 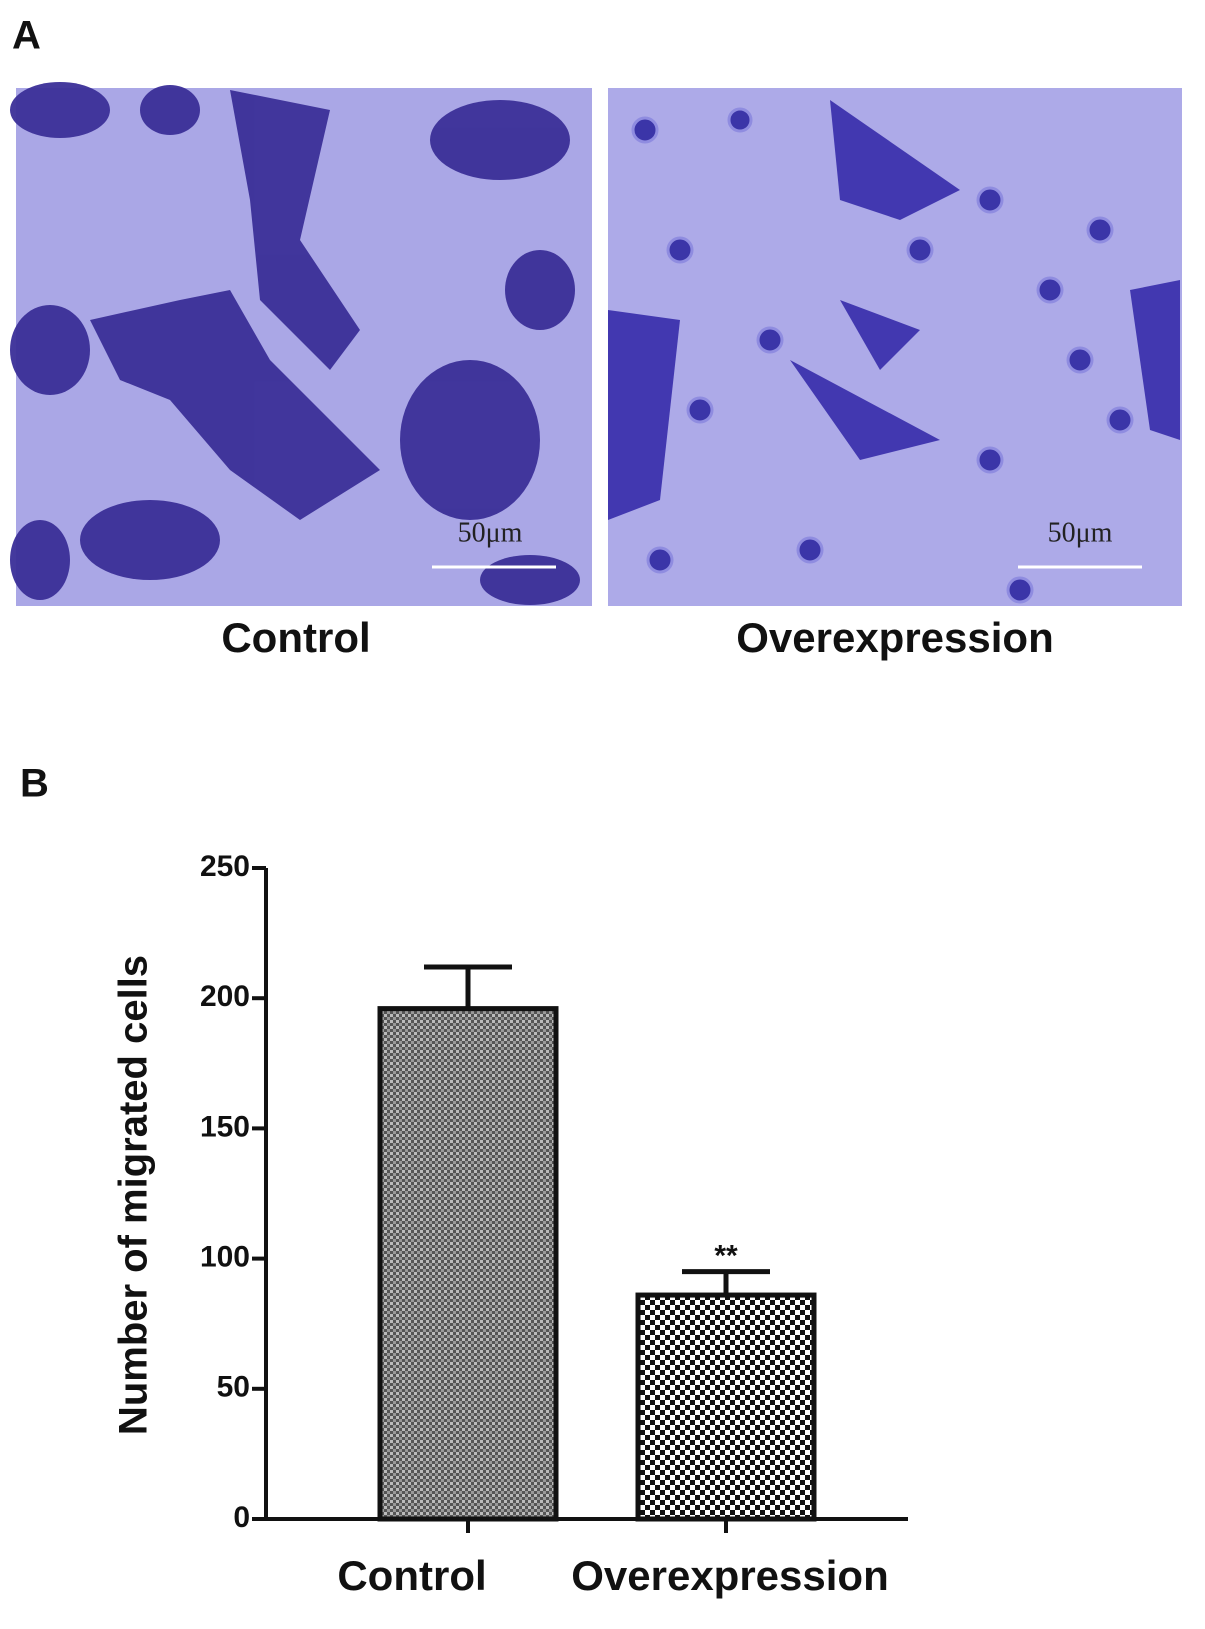 What do you see at coordinates (225, 1257) in the screenshot?
I see `y-tick-label: 100` at bounding box center [225, 1257].